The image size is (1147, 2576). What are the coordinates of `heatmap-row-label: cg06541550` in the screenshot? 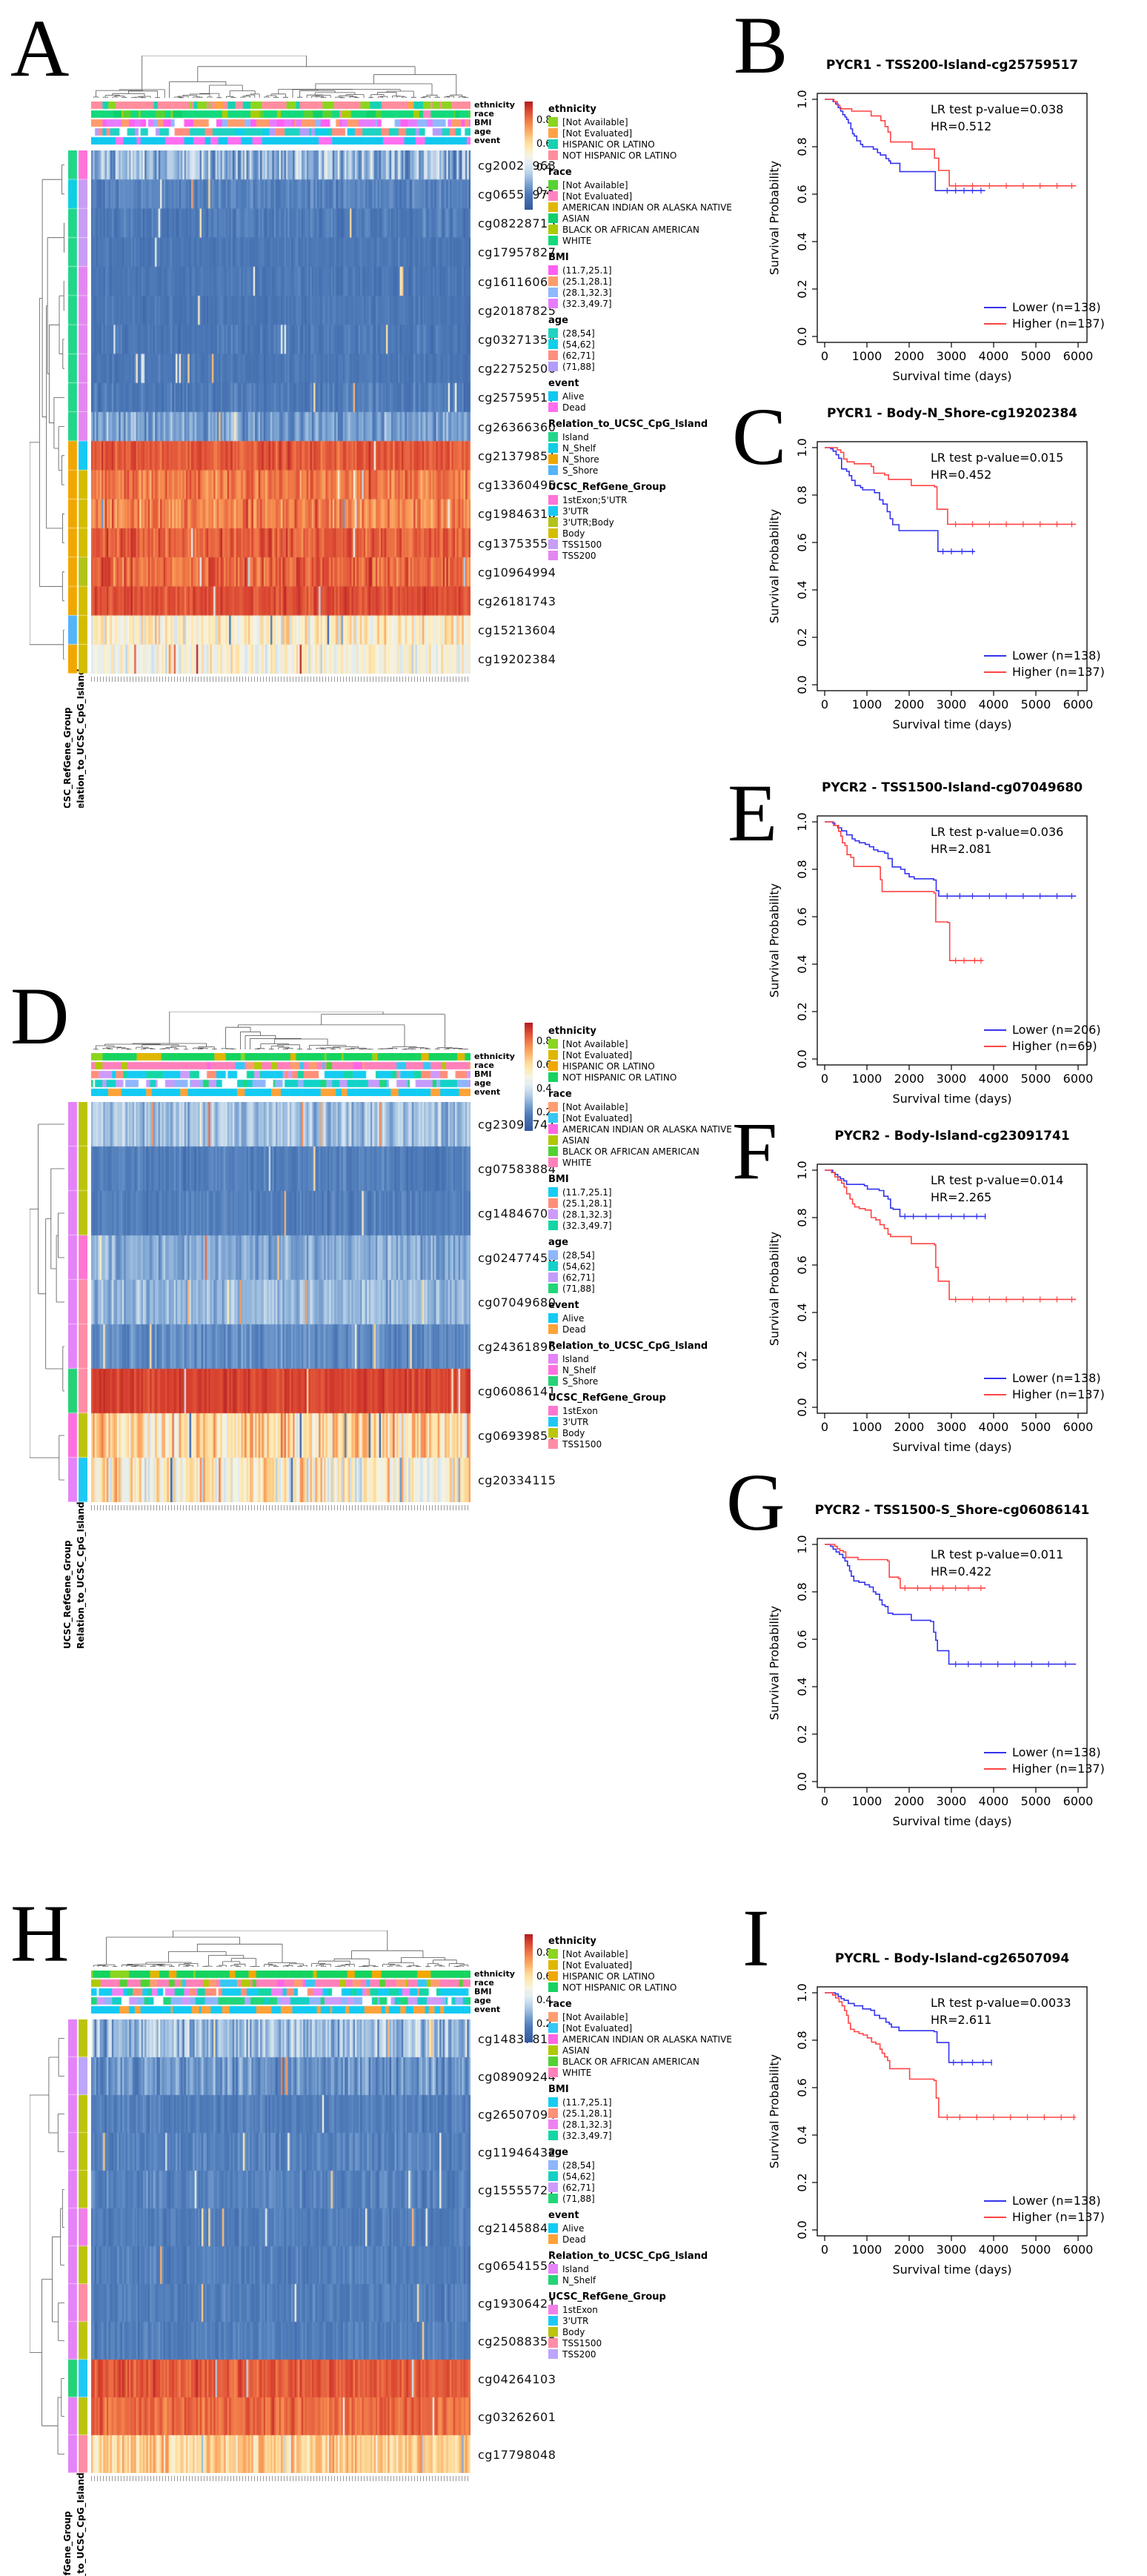 It's located at (517, 2265).